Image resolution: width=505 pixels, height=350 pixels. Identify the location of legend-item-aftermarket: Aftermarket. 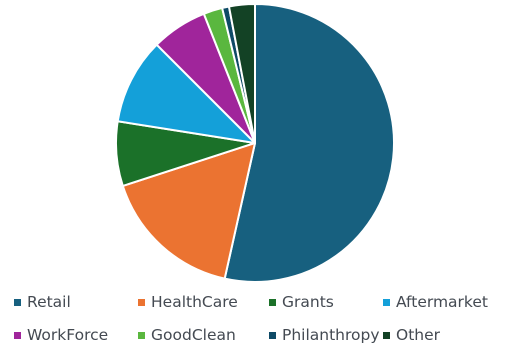
(435, 302).